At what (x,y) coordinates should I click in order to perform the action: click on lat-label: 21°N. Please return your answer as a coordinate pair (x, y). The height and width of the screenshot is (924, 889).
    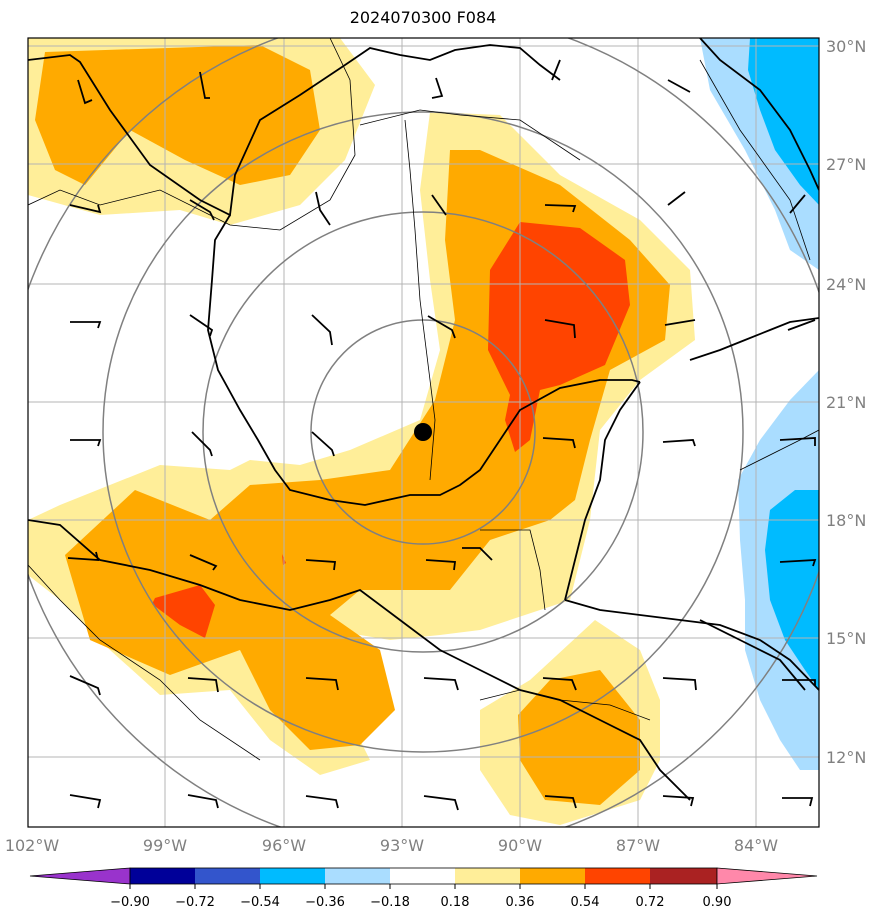
    Looking at the image, I should click on (846, 402).